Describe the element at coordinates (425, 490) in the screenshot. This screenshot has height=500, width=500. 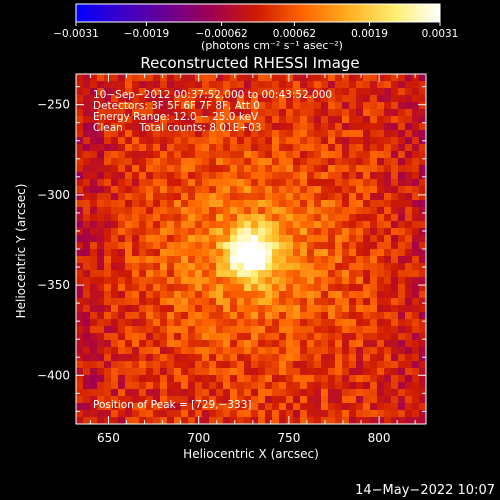
I see `footer-date: 14−May−2022 10:07` at that location.